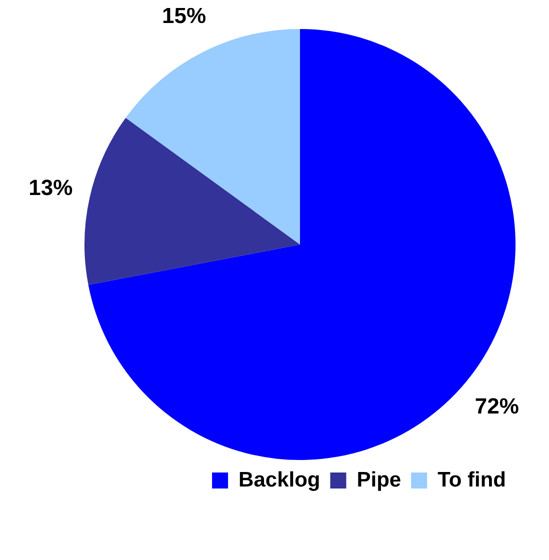  I want to click on legend-label: To find, so click(472, 480).